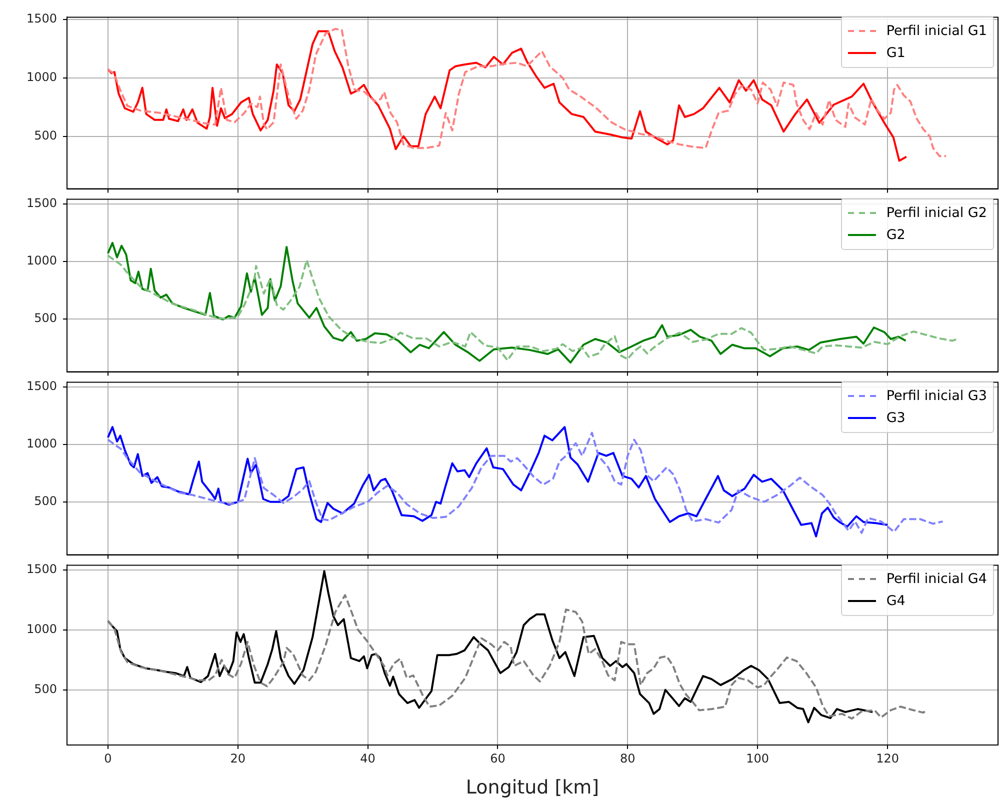 The image size is (999, 804). What do you see at coordinates (533, 787) in the screenshot?
I see `x-axis-title: Longitud [km]` at bounding box center [533, 787].